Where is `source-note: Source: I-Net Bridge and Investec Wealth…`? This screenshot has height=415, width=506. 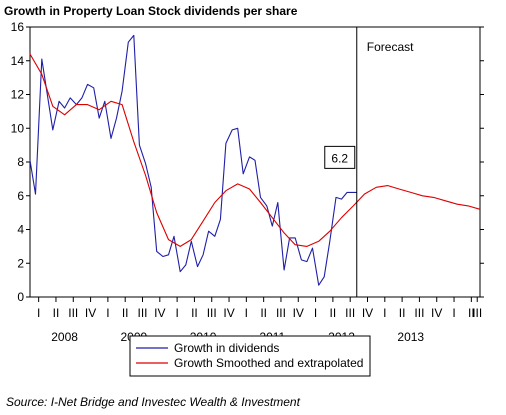
source-note: Source: I-Net Bridge and Investec Wealth… is located at coordinates (153, 402).